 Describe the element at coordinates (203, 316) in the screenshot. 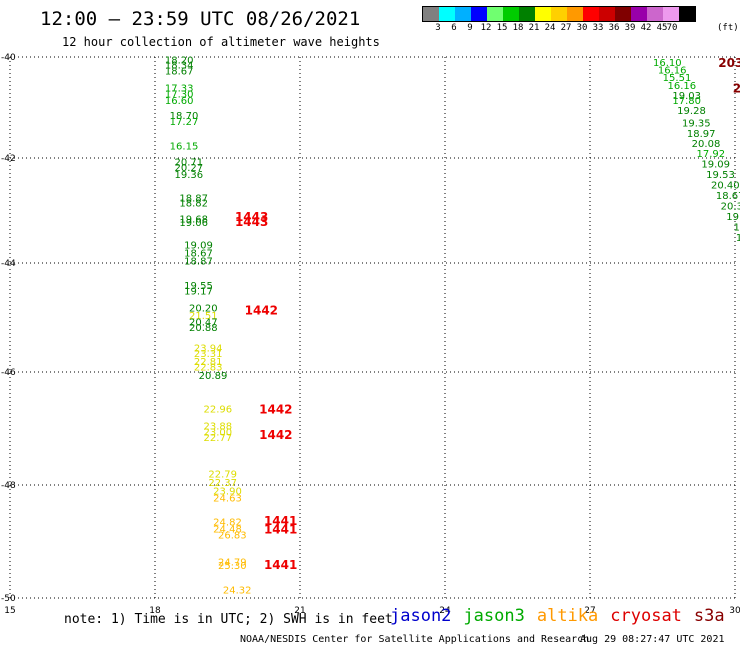

I see `swh-value-label: 21.51` at that location.